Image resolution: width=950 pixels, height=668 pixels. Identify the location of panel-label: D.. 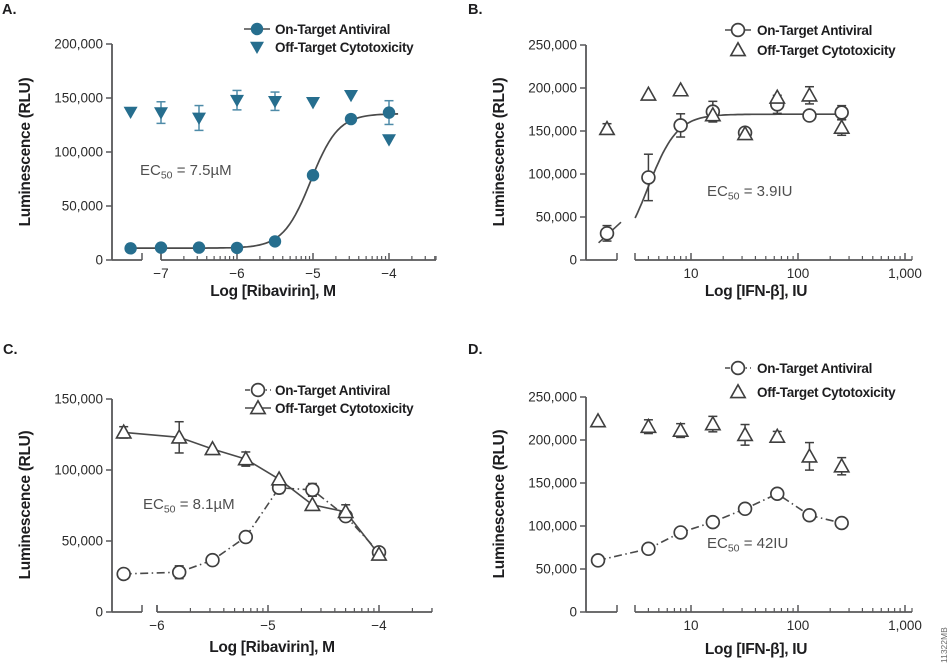
(475, 350).